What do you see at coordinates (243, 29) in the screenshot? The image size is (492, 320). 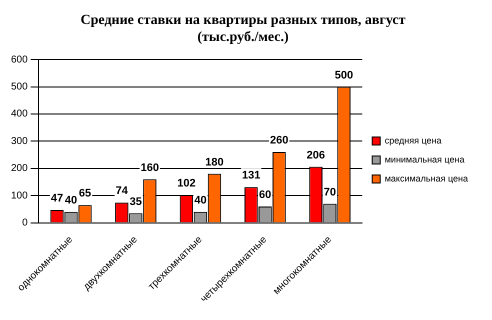 I see `chart-title: Средние ставки на квартиры разных типов, август (тыс.руб./мес.)` at bounding box center [243, 29].